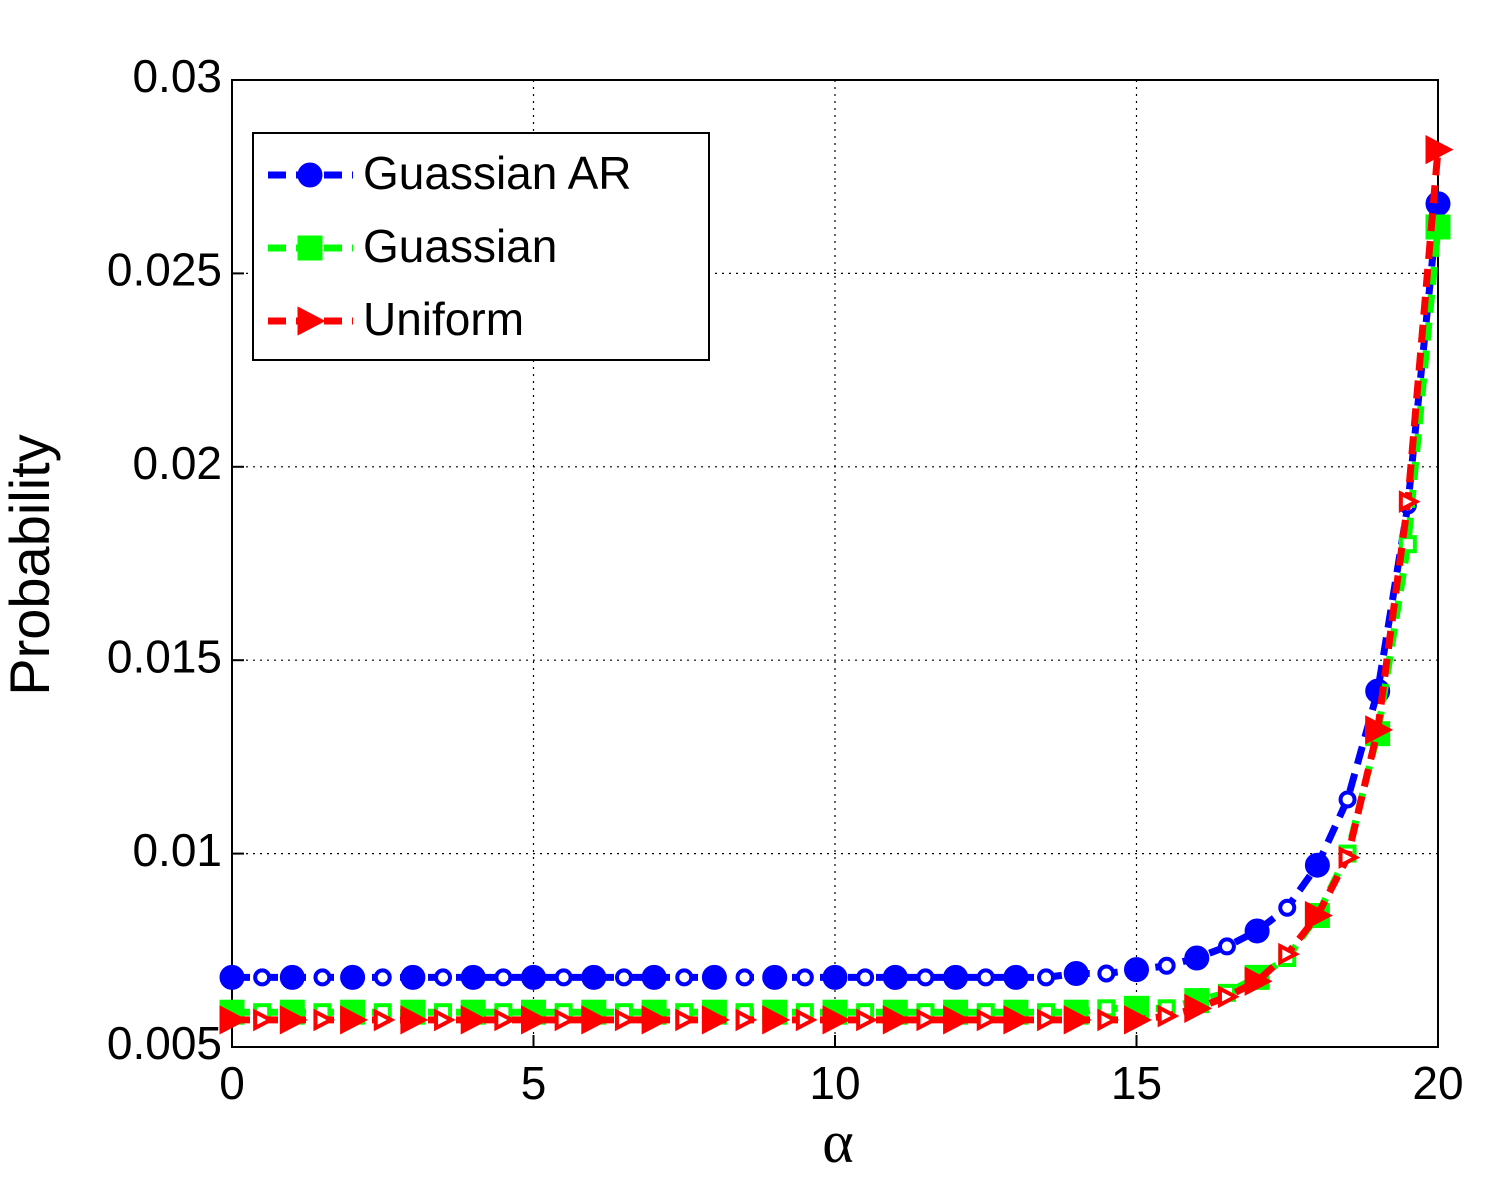  What do you see at coordinates (1136, 1083) in the screenshot?
I see `x-tick-label: 15` at bounding box center [1136, 1083].